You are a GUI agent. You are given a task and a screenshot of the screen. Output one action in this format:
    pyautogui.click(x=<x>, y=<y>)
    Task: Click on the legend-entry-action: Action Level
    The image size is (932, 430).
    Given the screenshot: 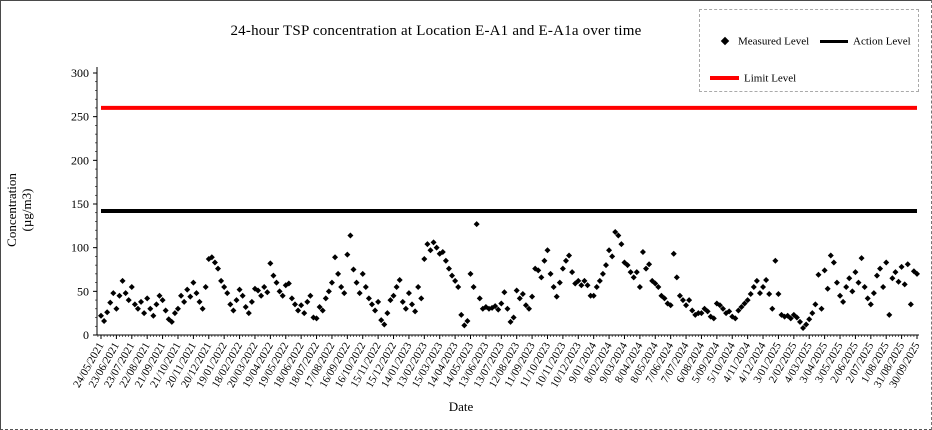 What is the action you would take?
    pyautogui.click(x=865, y=41)
    